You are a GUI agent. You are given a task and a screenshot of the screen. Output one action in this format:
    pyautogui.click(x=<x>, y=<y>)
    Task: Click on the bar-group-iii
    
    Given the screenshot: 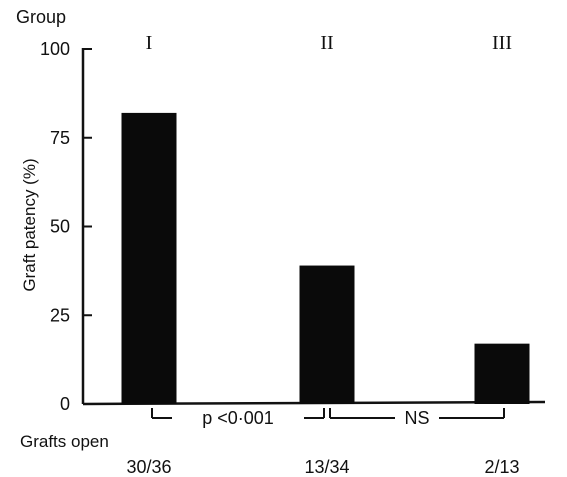 What is the action you would take?
    pyautogui.click(x=502, y=373)
    